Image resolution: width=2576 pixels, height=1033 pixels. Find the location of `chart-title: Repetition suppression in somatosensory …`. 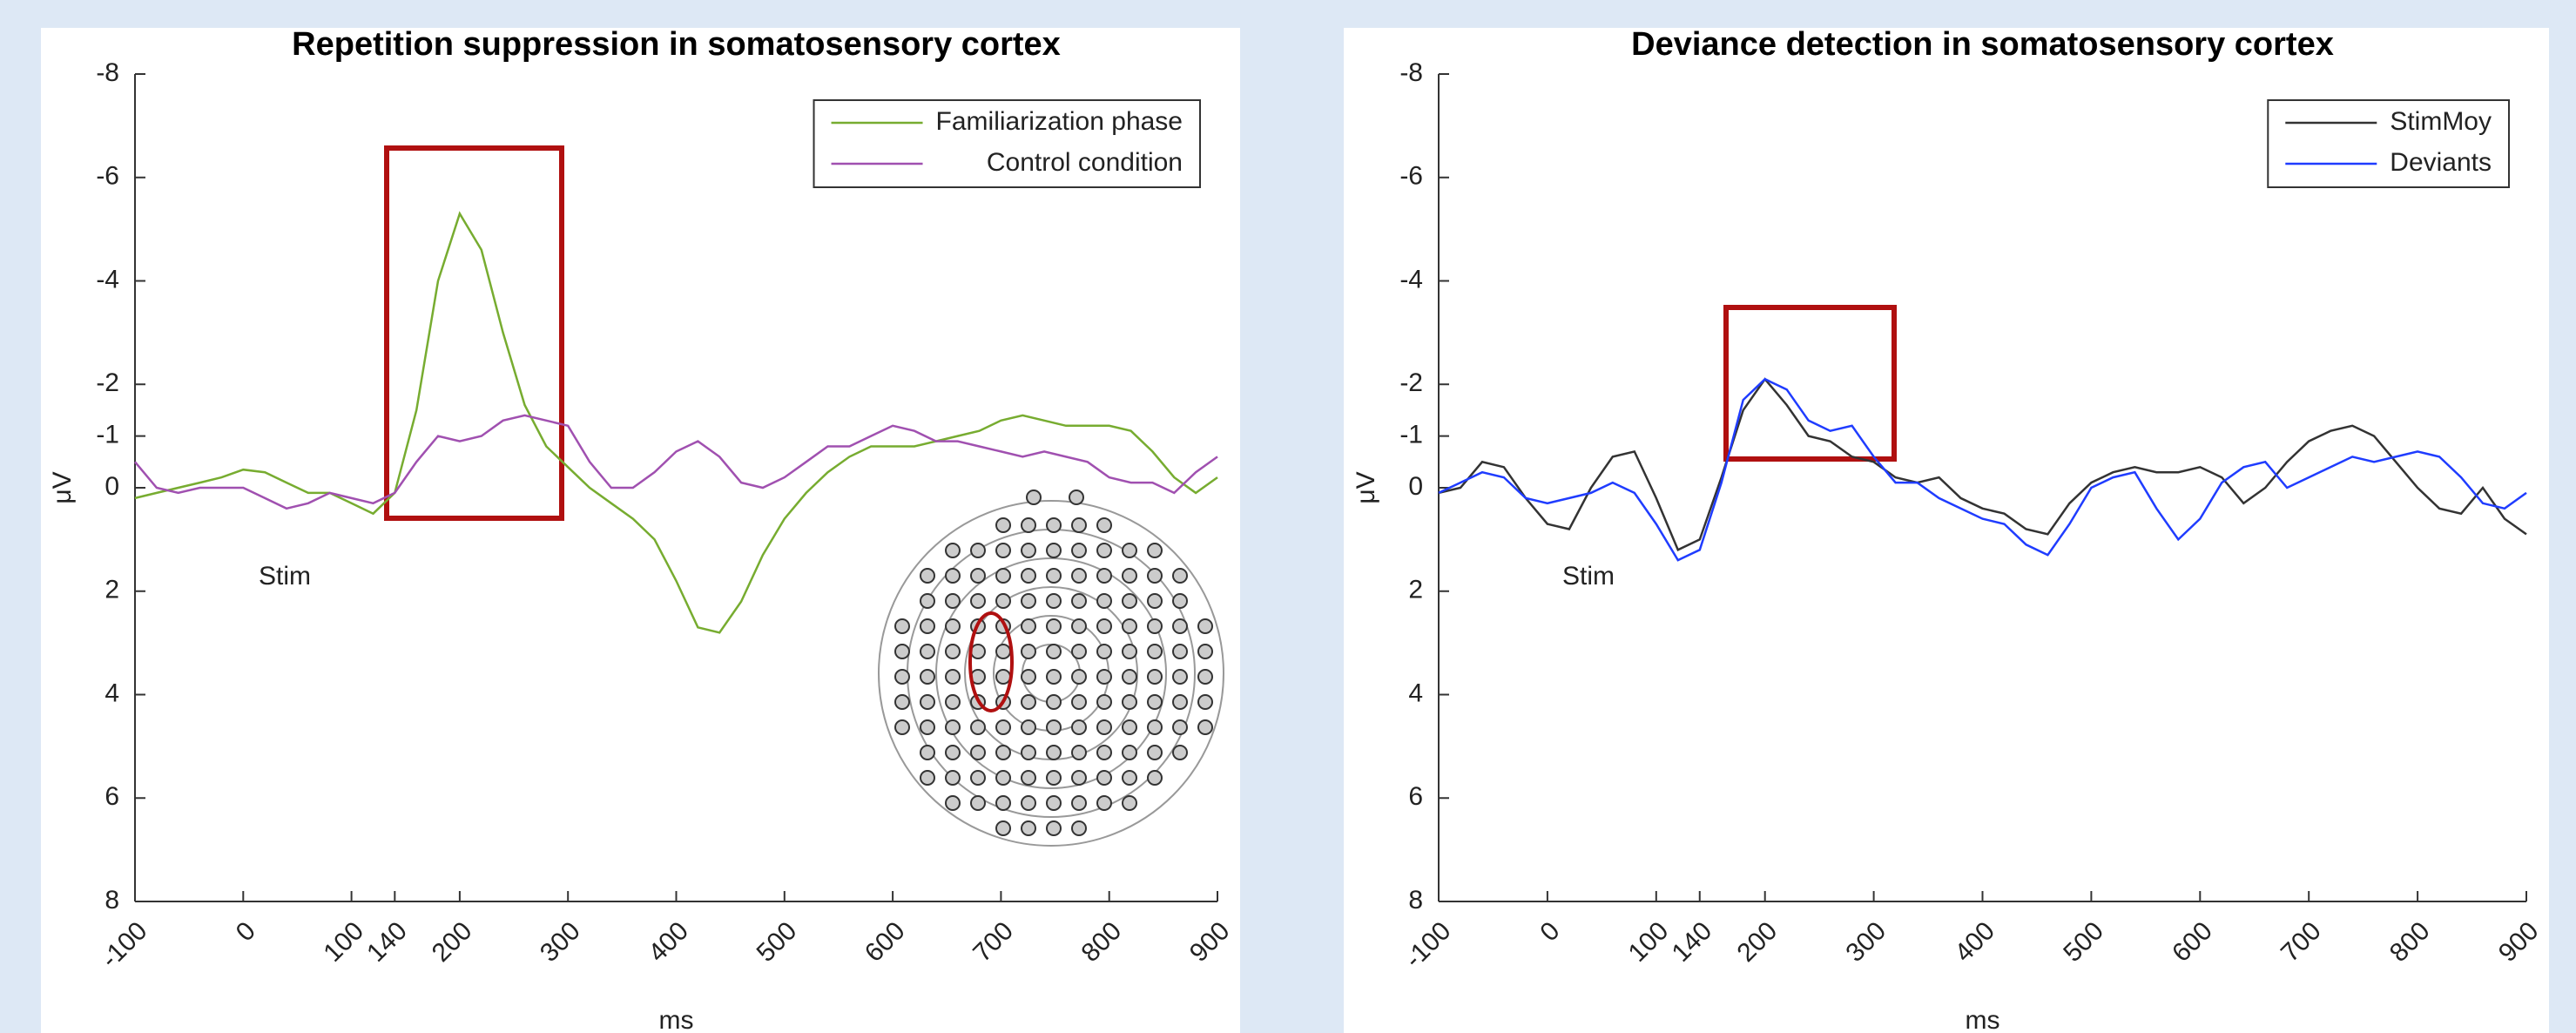

chart-title: Repetition suppression in somatosensory … is located at coordinates (677, 44).